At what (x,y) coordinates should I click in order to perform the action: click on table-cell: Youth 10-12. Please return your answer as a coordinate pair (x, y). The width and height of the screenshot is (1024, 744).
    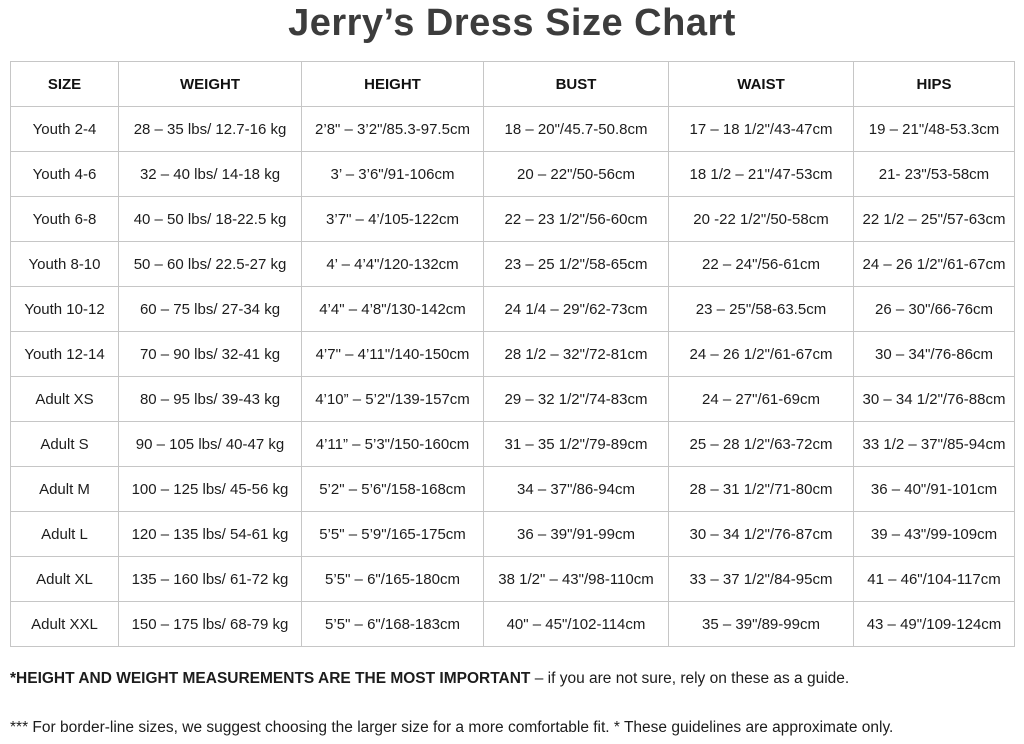
    Looking at the image, I should click on (64, 309).